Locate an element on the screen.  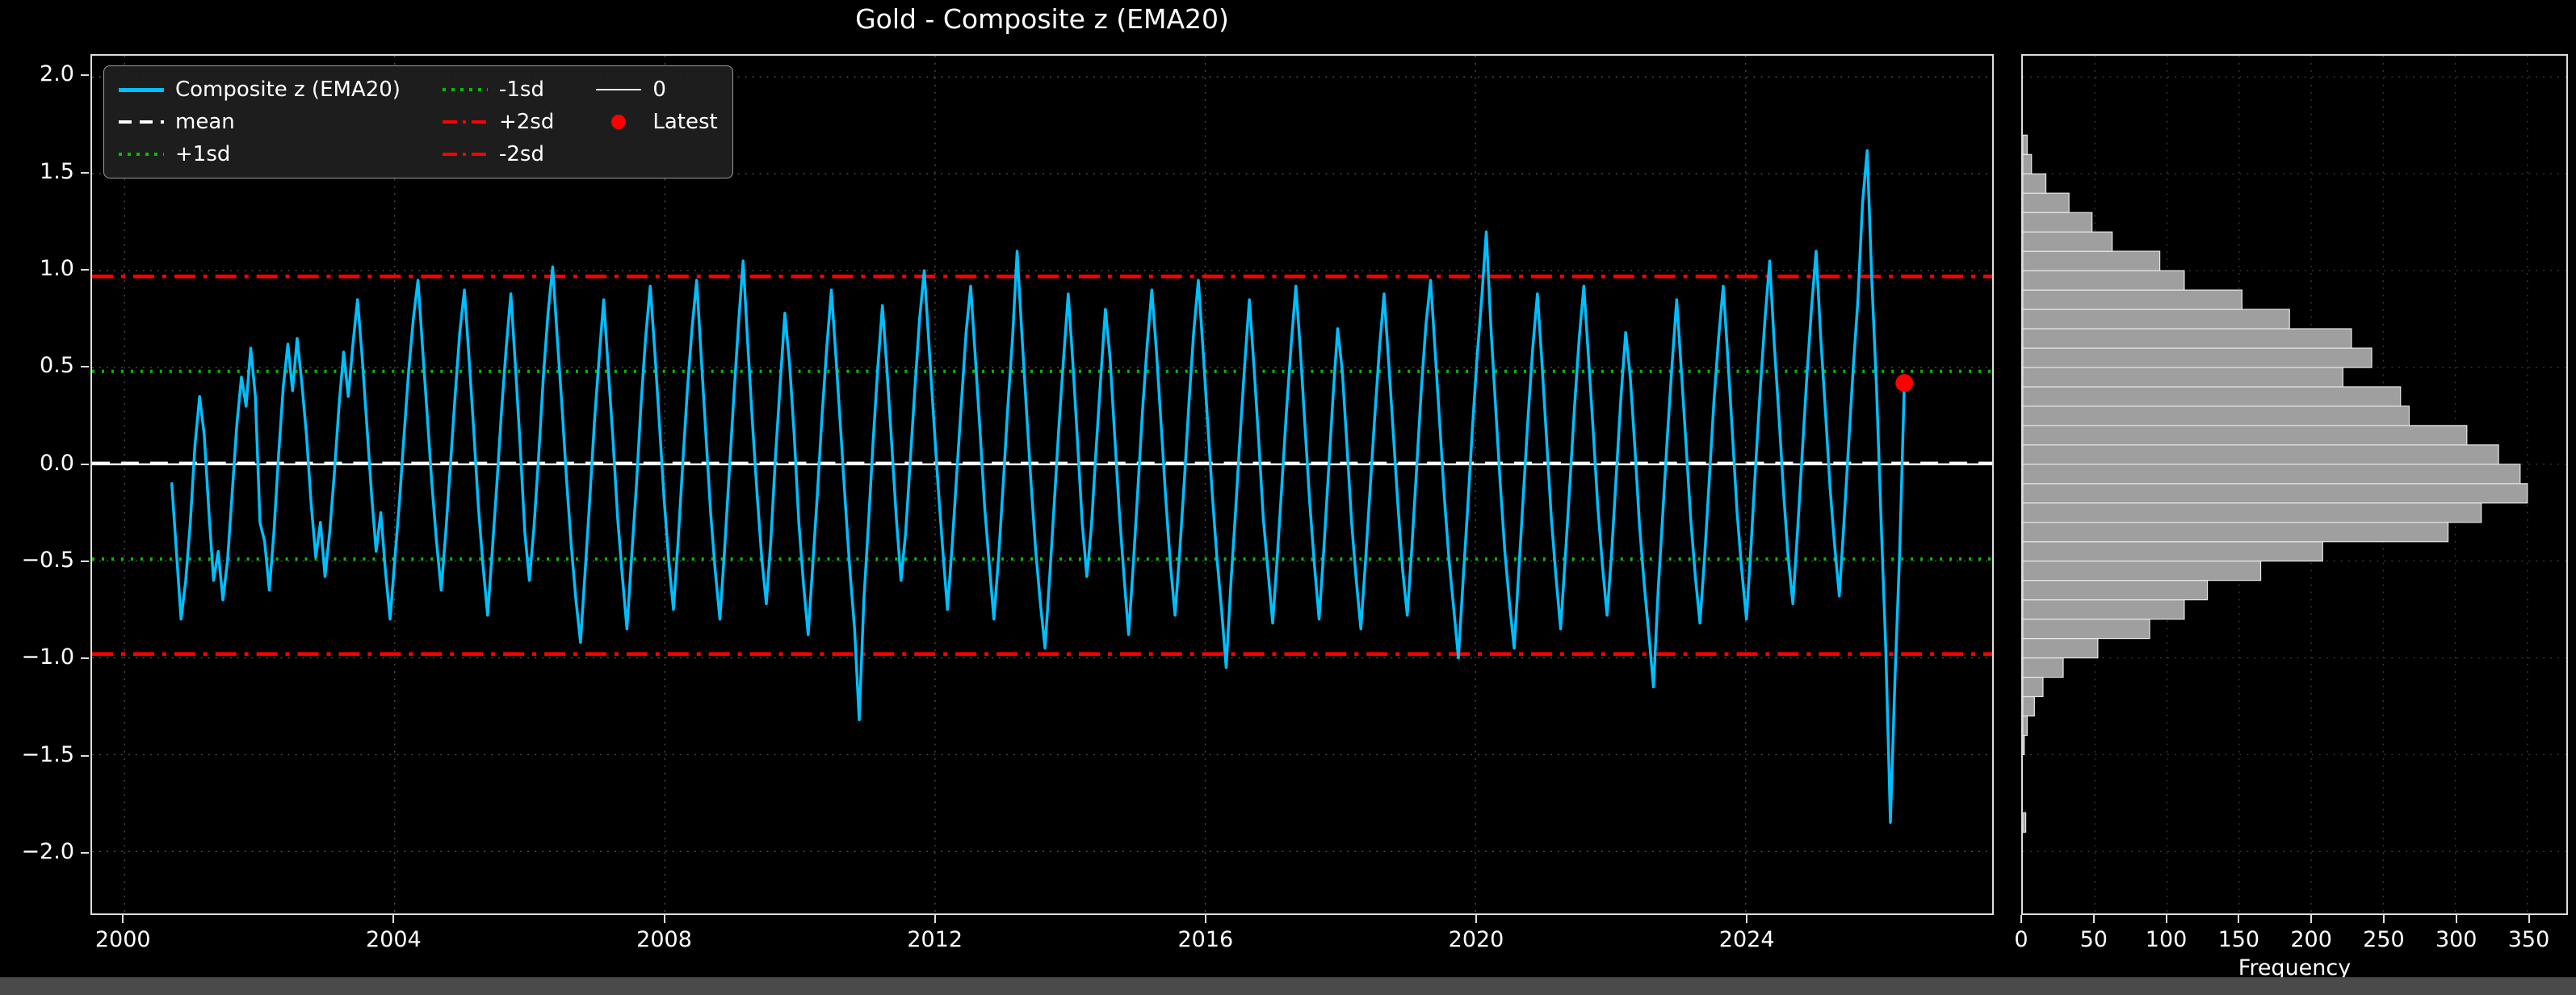
legend-label: -2sd is located at coordinates (521, 154).